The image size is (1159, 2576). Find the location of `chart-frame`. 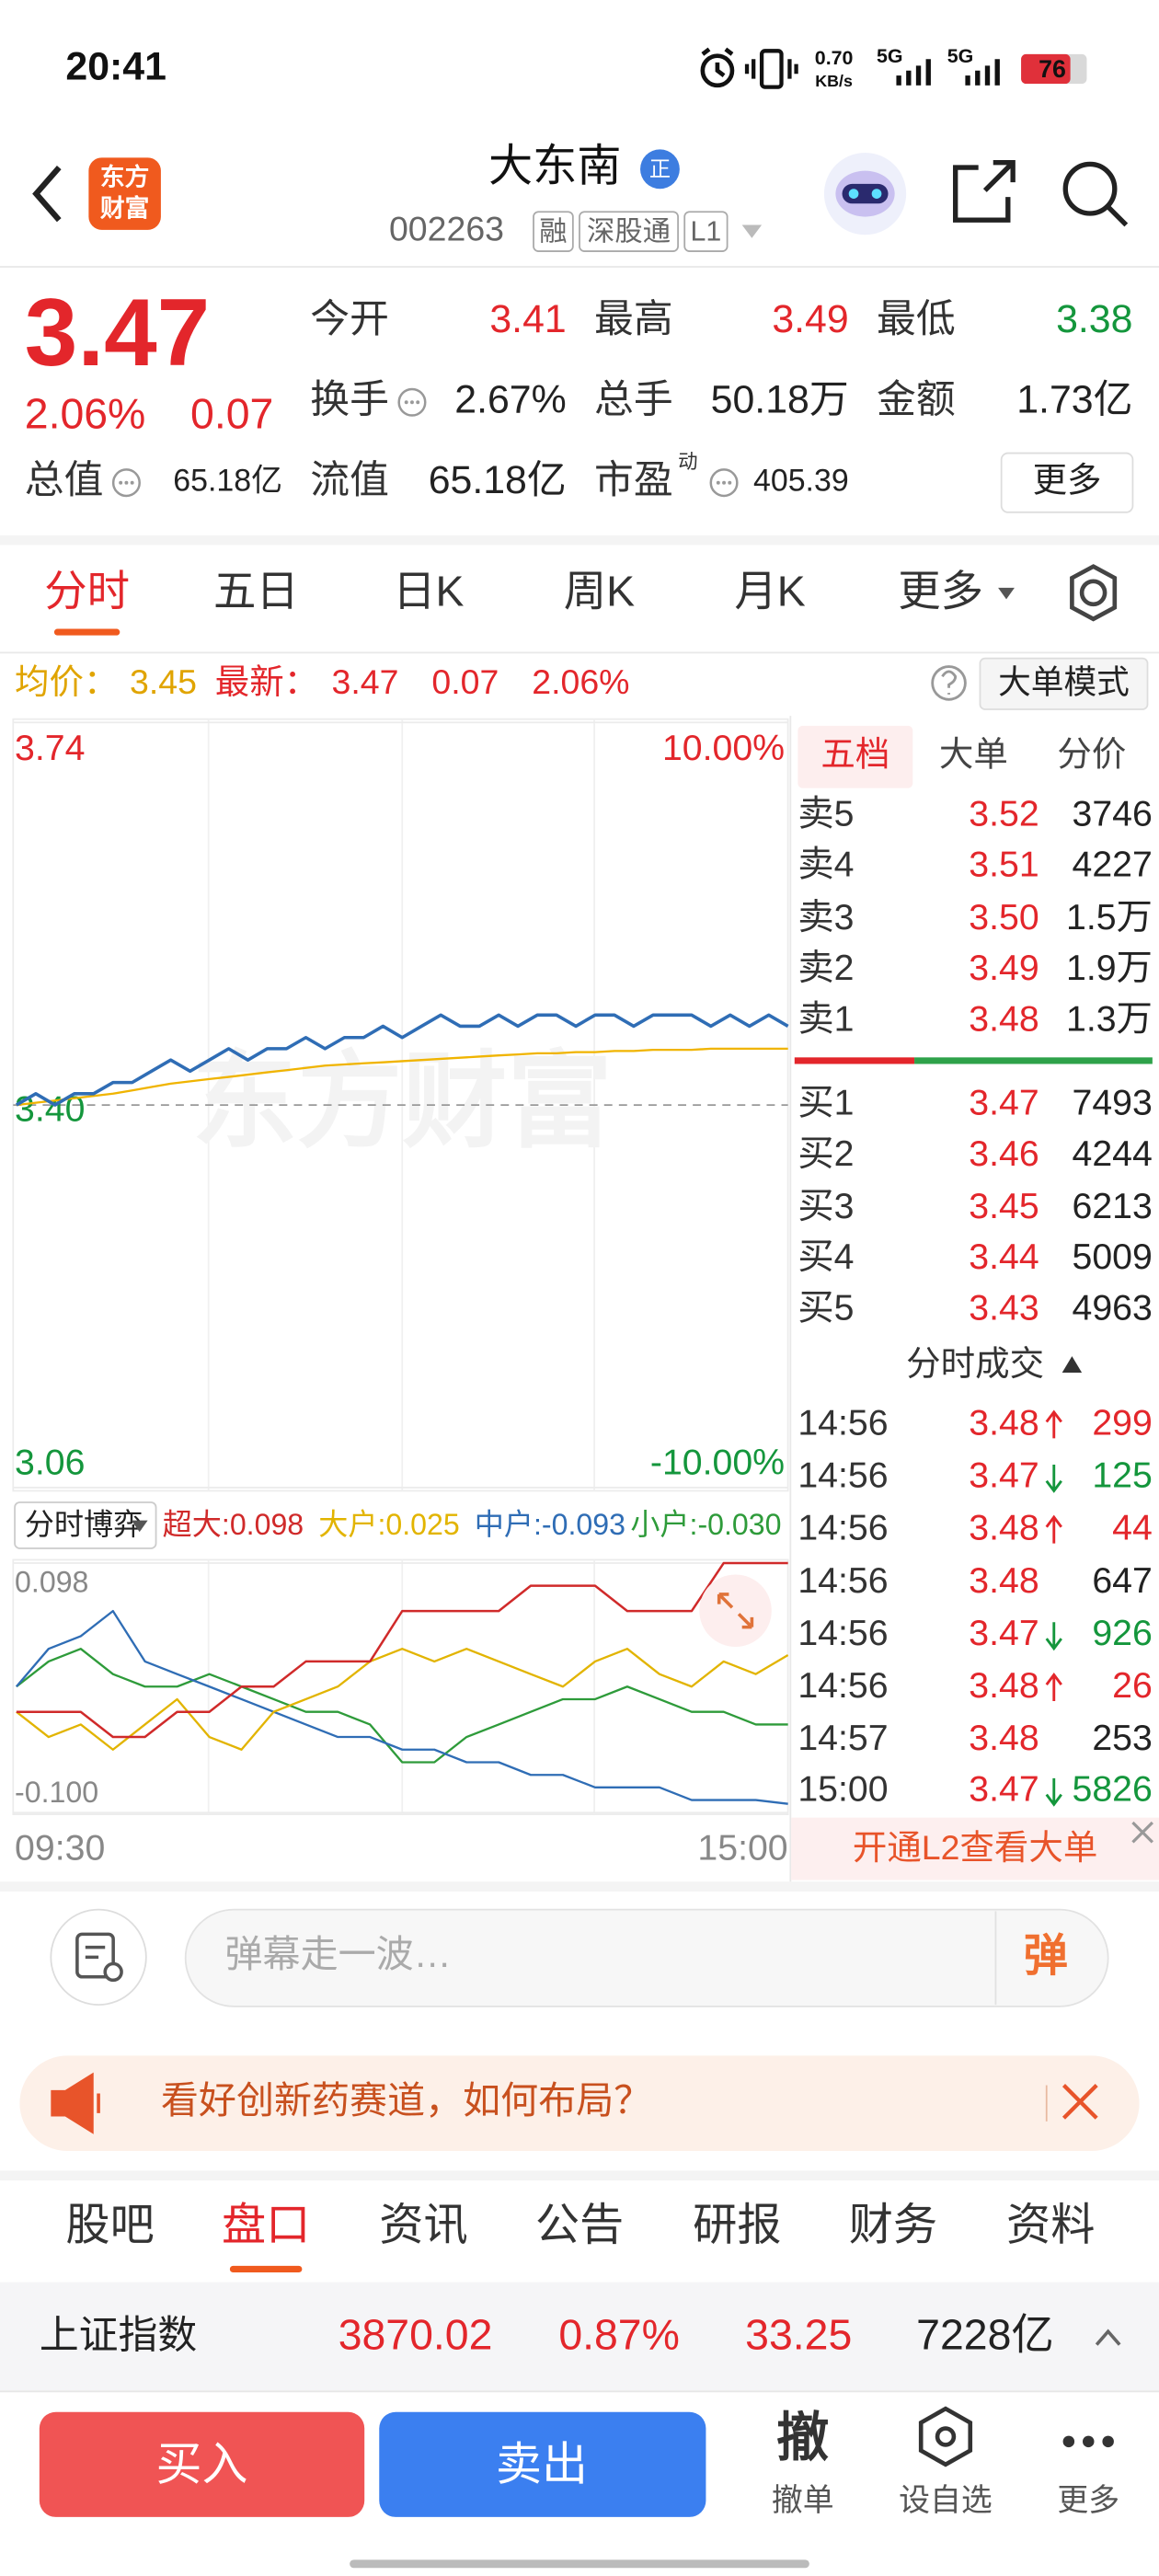

chart-frame is located at coordinates (400, 1686).